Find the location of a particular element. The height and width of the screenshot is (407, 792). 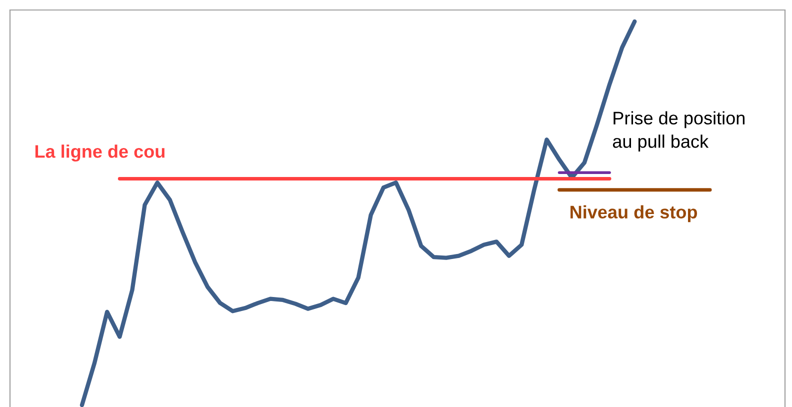

series-label: Niveau de stop is located at coordinates (634, 213).